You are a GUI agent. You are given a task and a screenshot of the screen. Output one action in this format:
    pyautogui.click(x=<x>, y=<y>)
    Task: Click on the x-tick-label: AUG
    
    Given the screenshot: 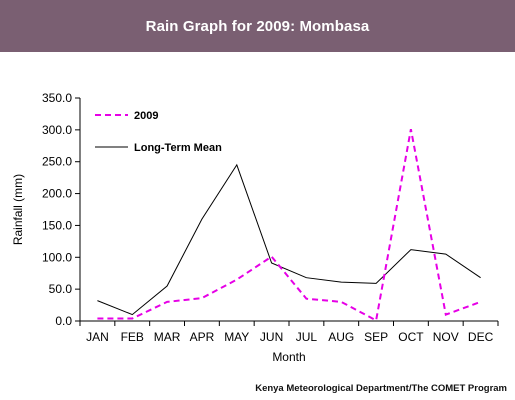 What is the action you would take?
    pyautogui.click(x=341, y=337)
    